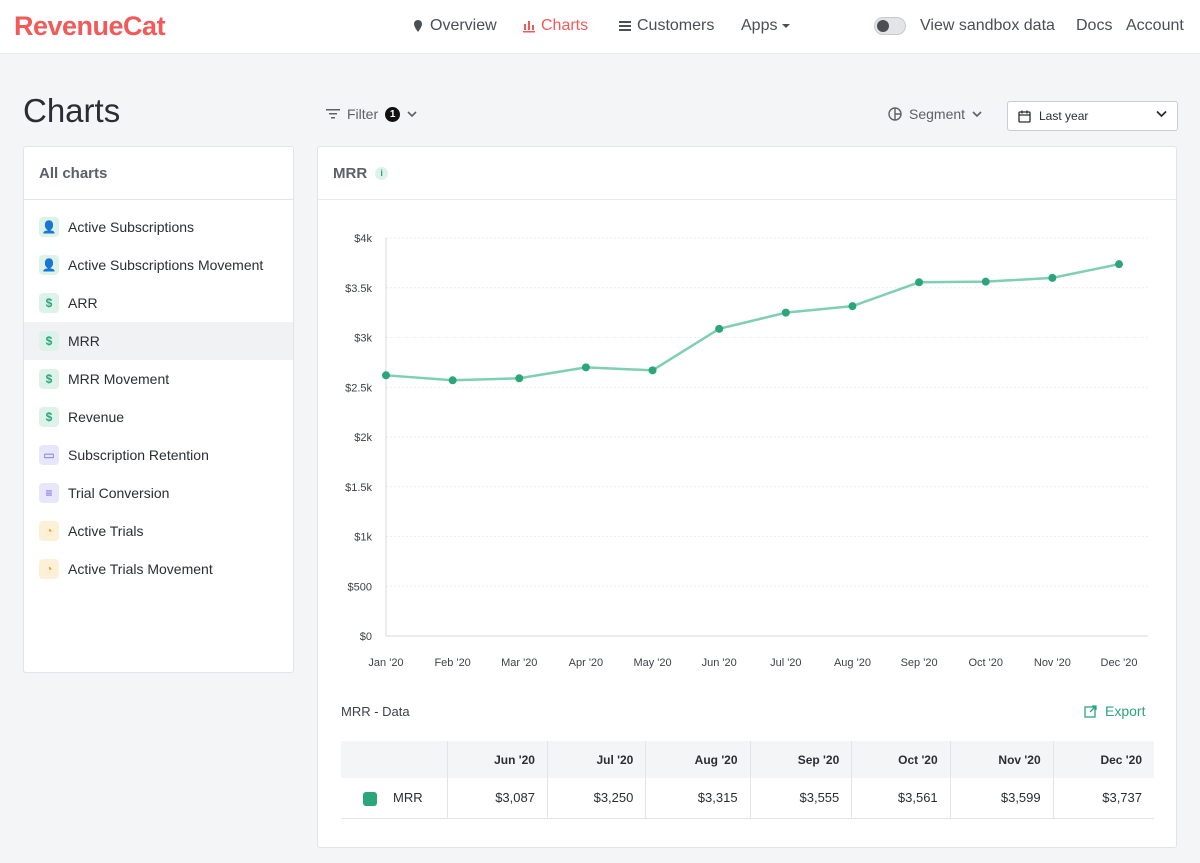 The height and width of the screenshot is (863, 1200). What do you see at coordinates (382, 173) in the screenshot?
I see `info-icon: i` at bounding box center [382, 173].